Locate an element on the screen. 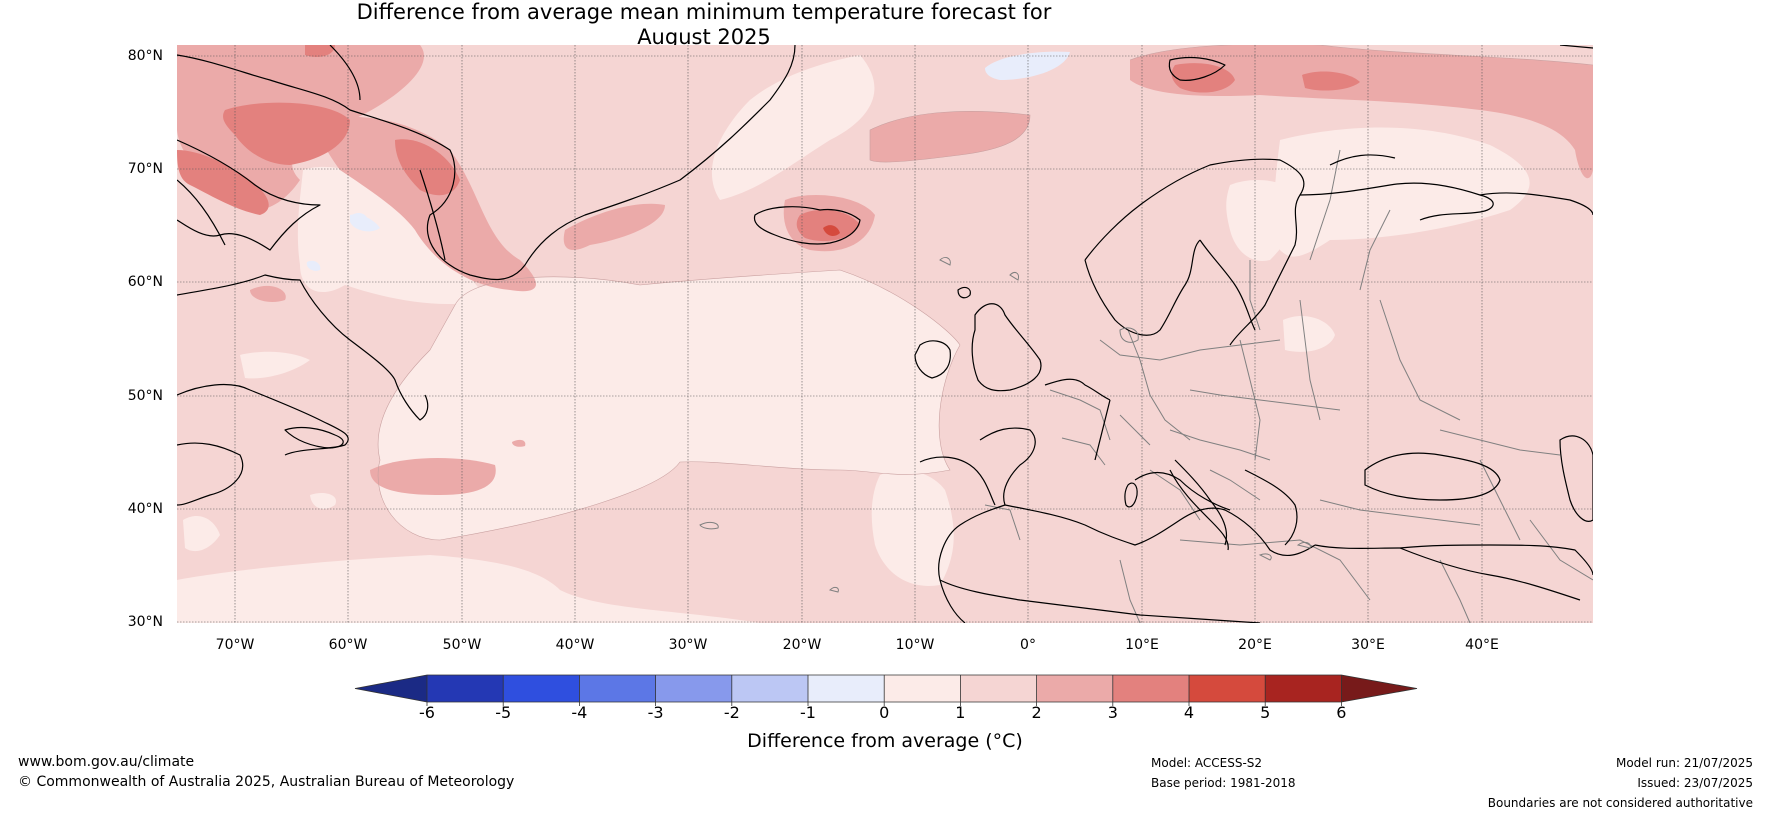  anomaly-band-0-to-1-south is located at coordinates (468, 589).